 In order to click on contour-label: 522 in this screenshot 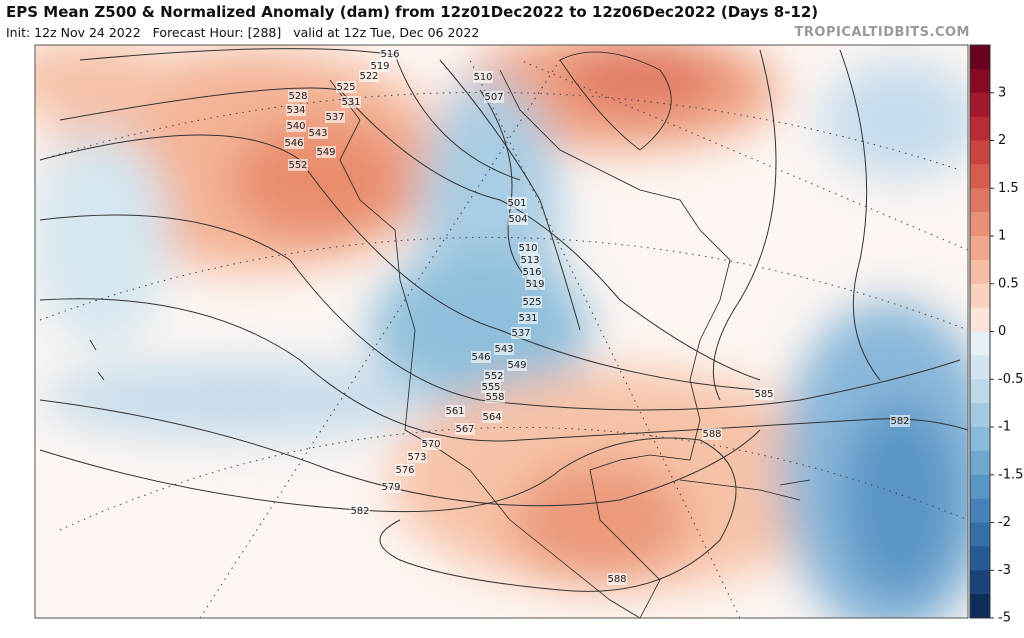, I will do `click(368, 76)`.